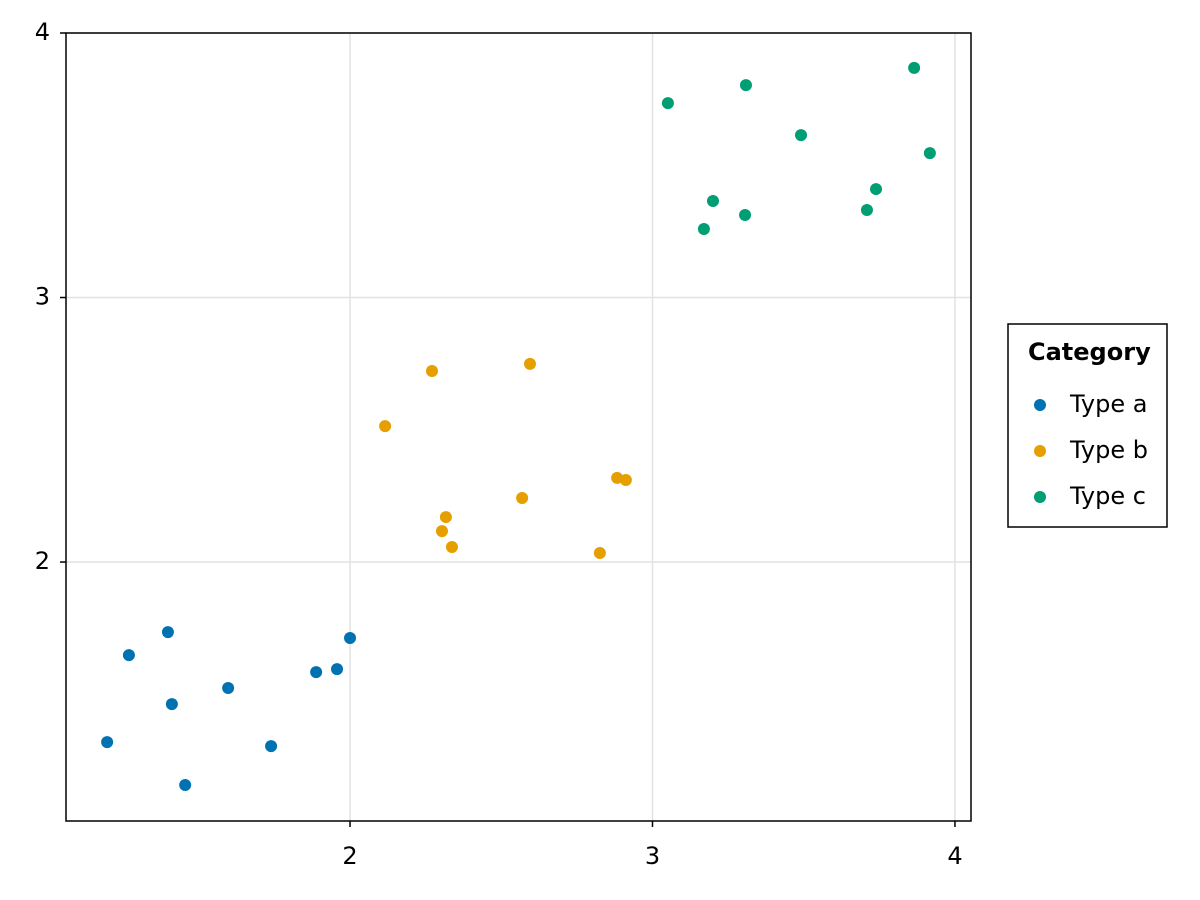 This screenshot has height=900, width=1200. What do you see at coordinates (1087, 425) in the screenshot?
I see `legend-box` at bounding box center [1087, 425].